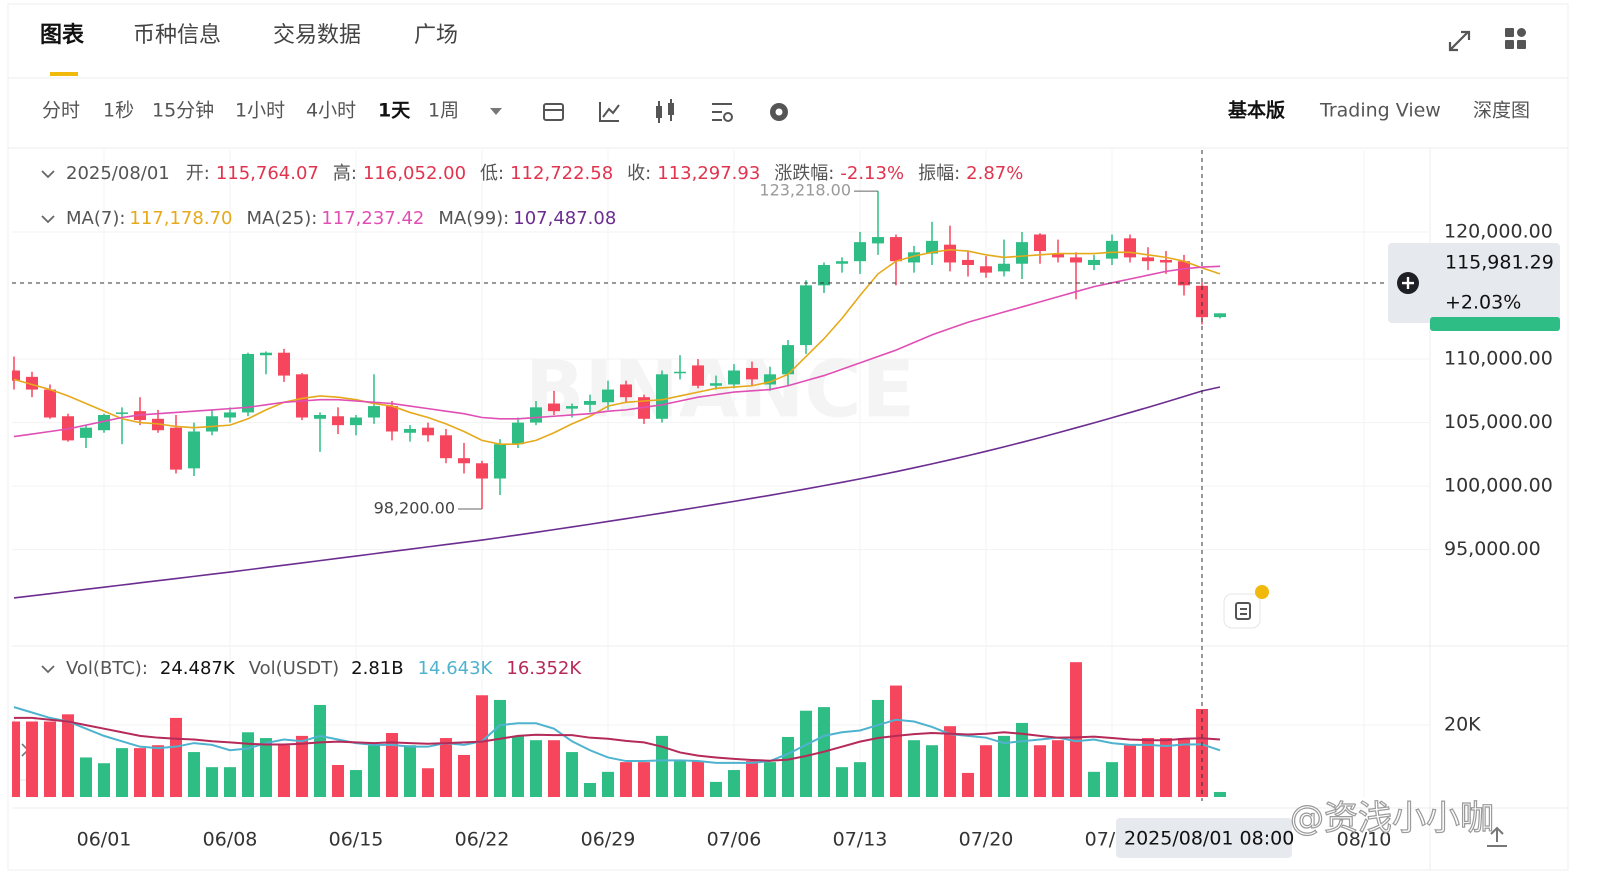 The image size is (1599, 891). Describe the element at coordinates (1246, 607) in the screenshot. I see `note-button` at that location.